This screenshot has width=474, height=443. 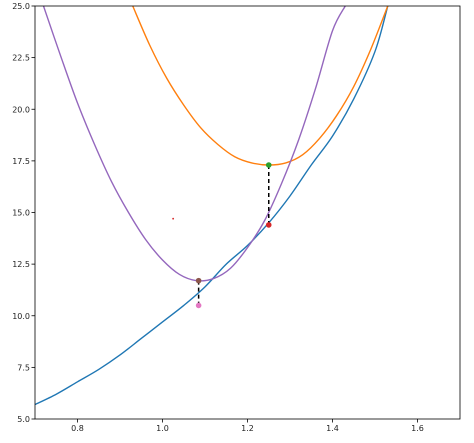 I want to click on y-tick-label: 5.0, so click(x=23, y=419).